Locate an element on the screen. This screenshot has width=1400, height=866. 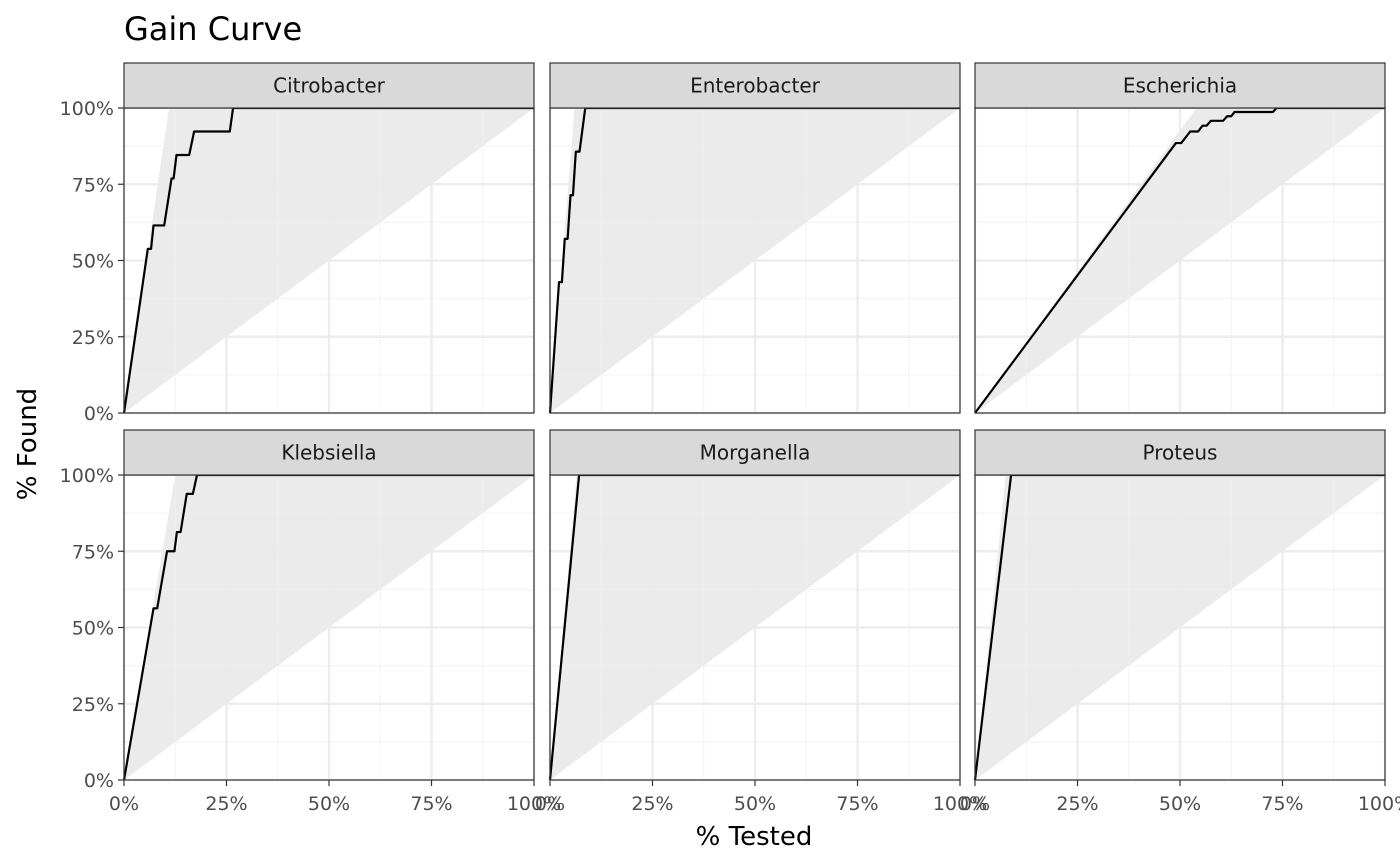
facet-panel-citrobacter: Citrobacter 0% 25% 50% 75% 100% is located at coordinates (298, 243).